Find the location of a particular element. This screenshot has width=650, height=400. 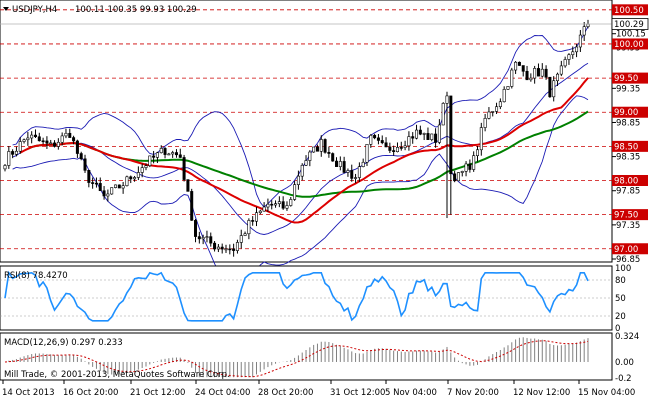

time-tick-label: 14 Oct 2013 is located at coordinates (28, 393).